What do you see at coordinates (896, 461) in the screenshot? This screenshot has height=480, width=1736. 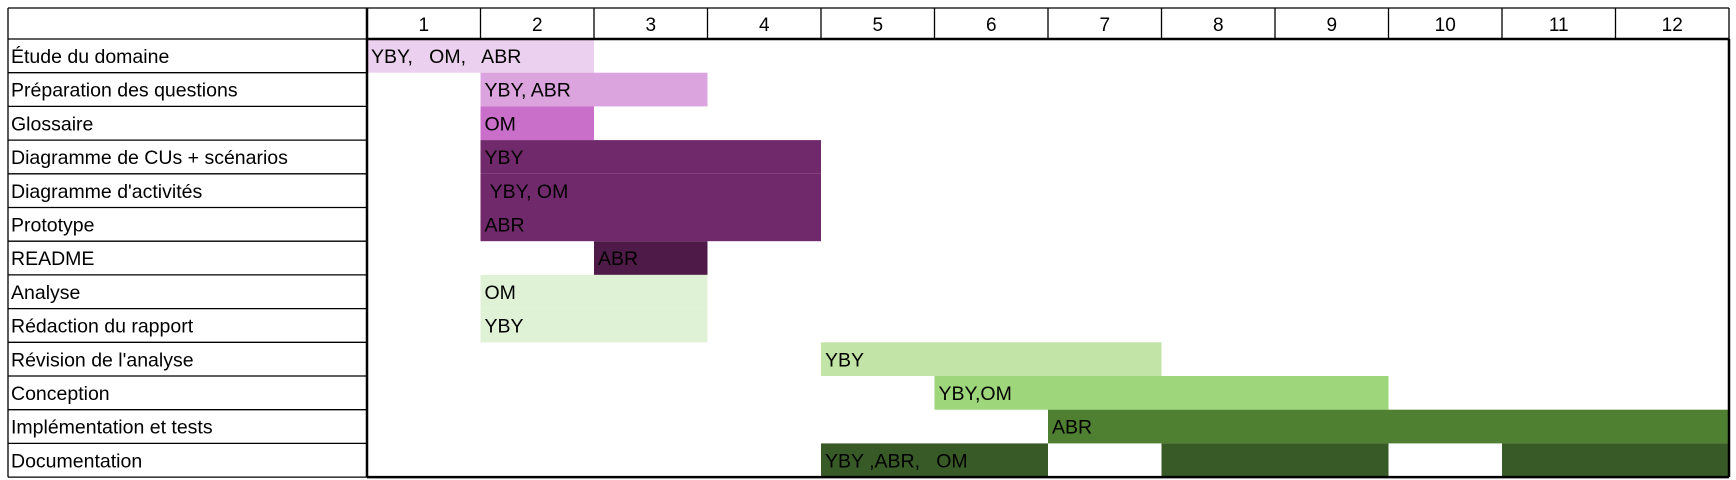 I see `bar-assignee-label: YBY ,ABR, OM` at bounding box center [896, 461].